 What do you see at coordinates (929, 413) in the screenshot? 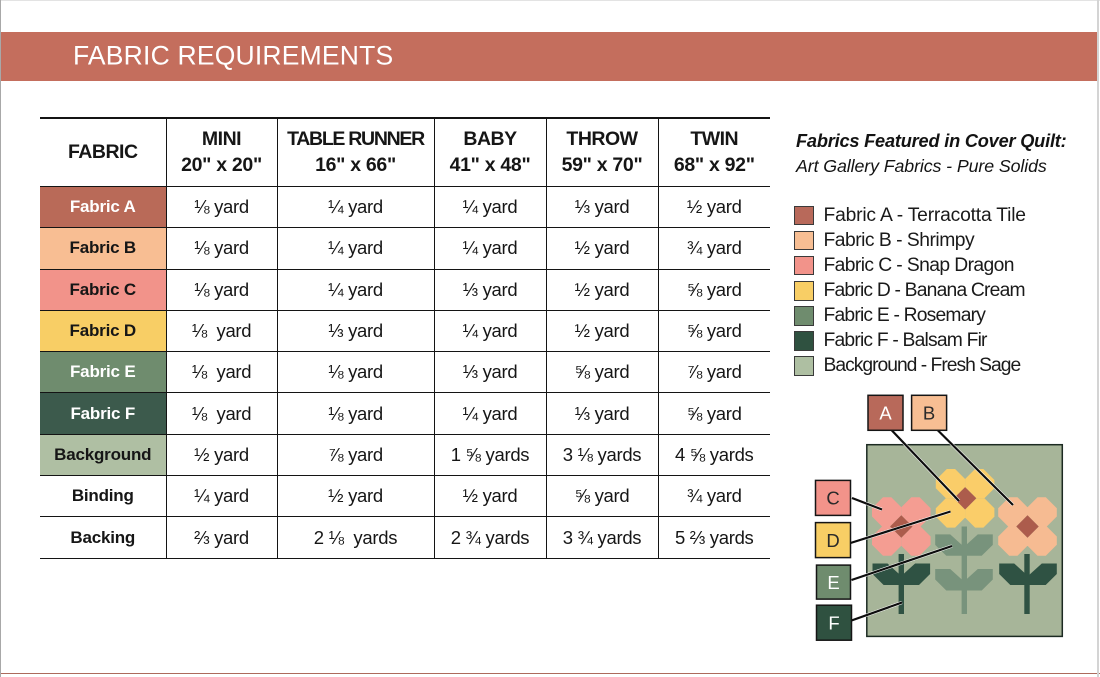
I see `svg-text: B` at bounding box center [929, 413].